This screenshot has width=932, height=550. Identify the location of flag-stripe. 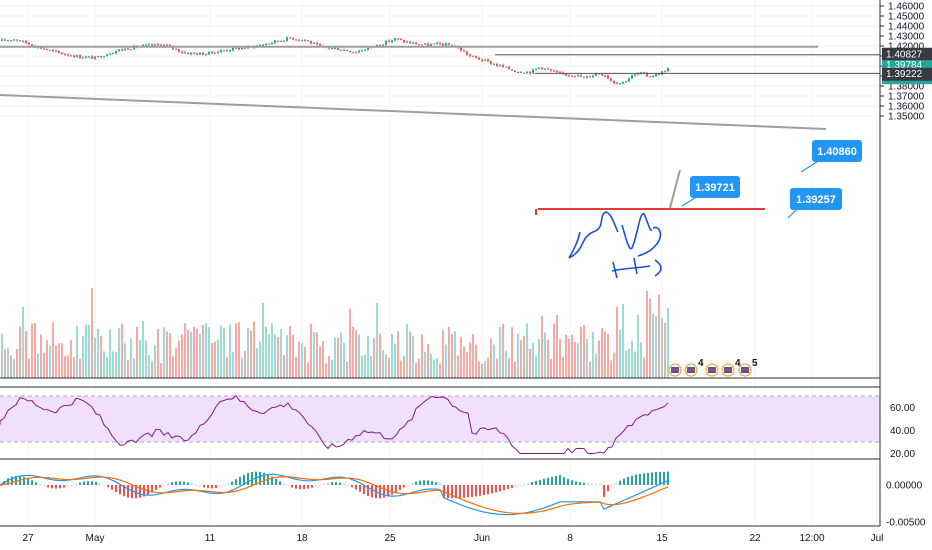
(691, 370).